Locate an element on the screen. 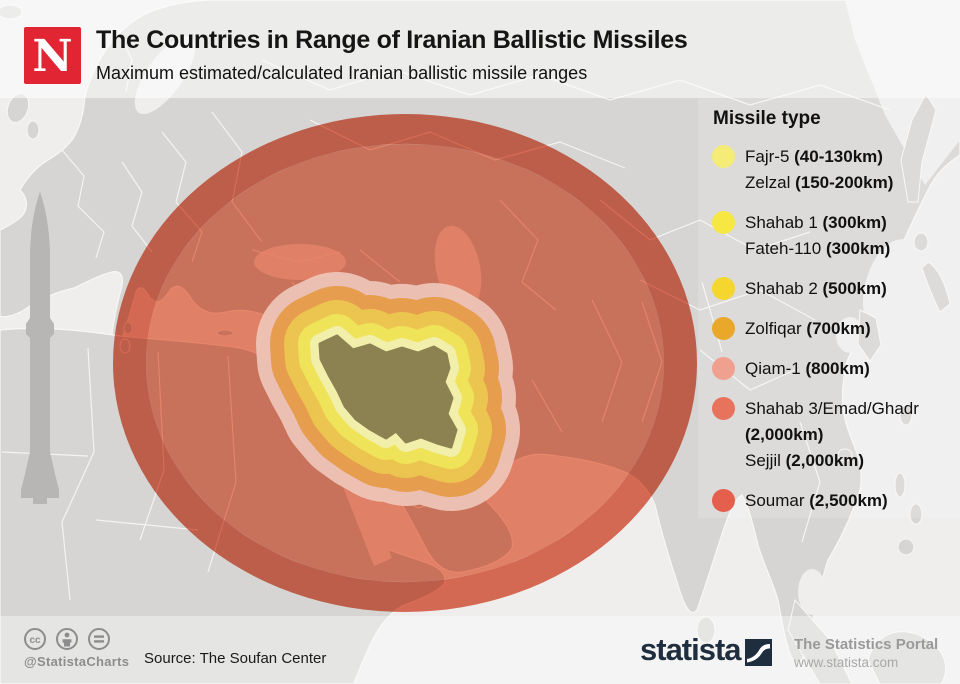  statista-wordmark: statista is located at coordinates (691, 649).